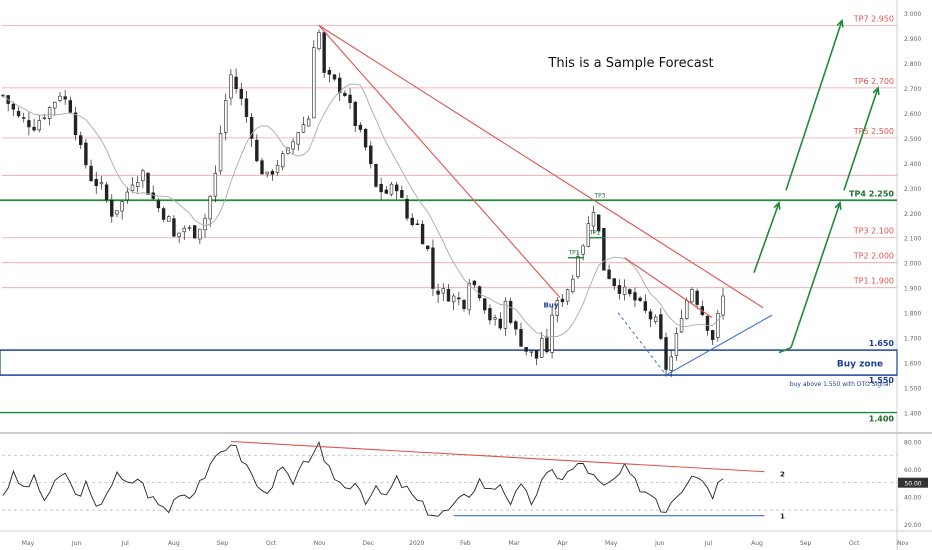  Describe the element at coordinates (912, 14) in the screenshot. I see `price-tick-label: 3.000` at that location.